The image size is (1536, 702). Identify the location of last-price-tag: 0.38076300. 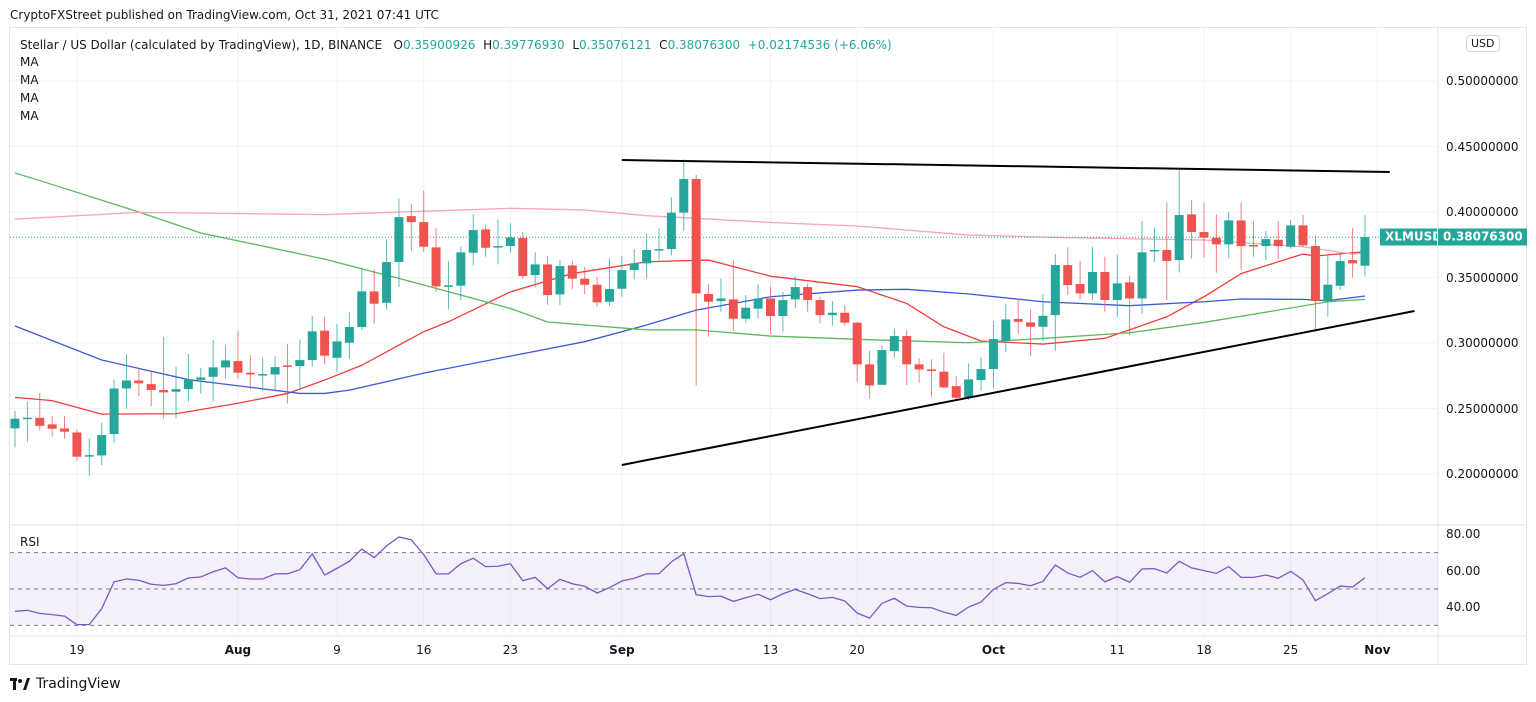
(1482, 237).